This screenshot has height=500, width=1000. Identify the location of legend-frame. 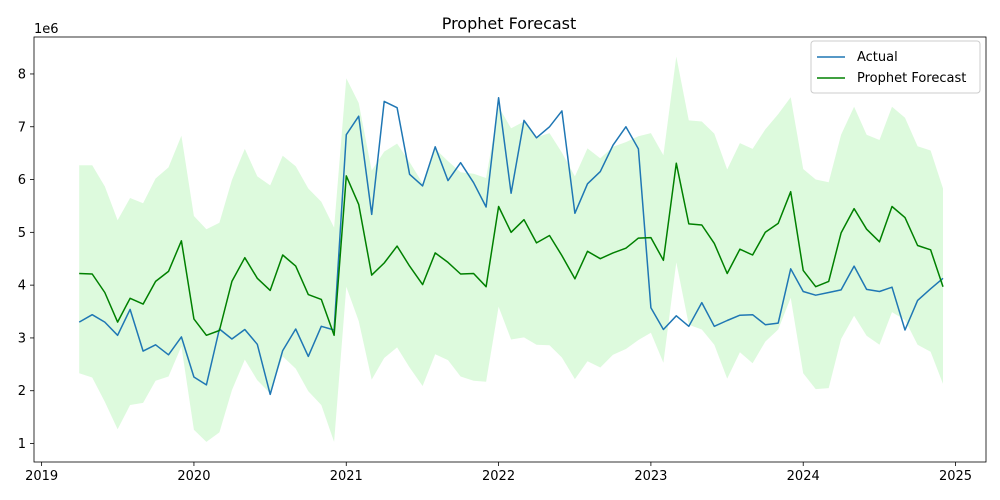
(895, 67).